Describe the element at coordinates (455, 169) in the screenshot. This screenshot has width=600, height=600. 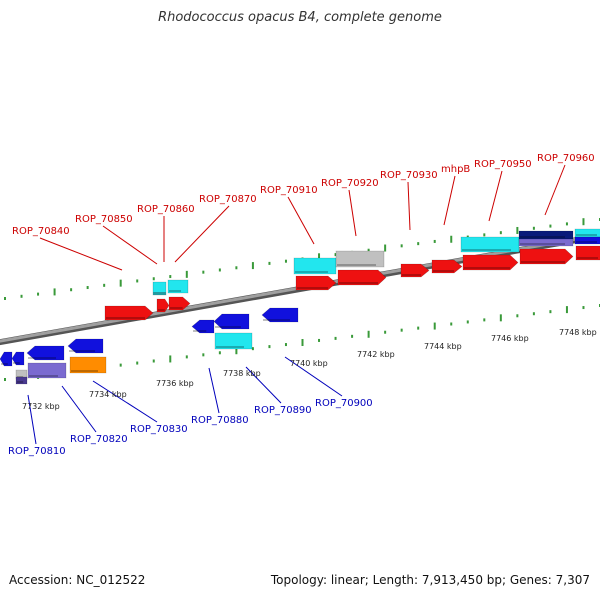
I see `gene-label-mhpb: mhpB` at that location.